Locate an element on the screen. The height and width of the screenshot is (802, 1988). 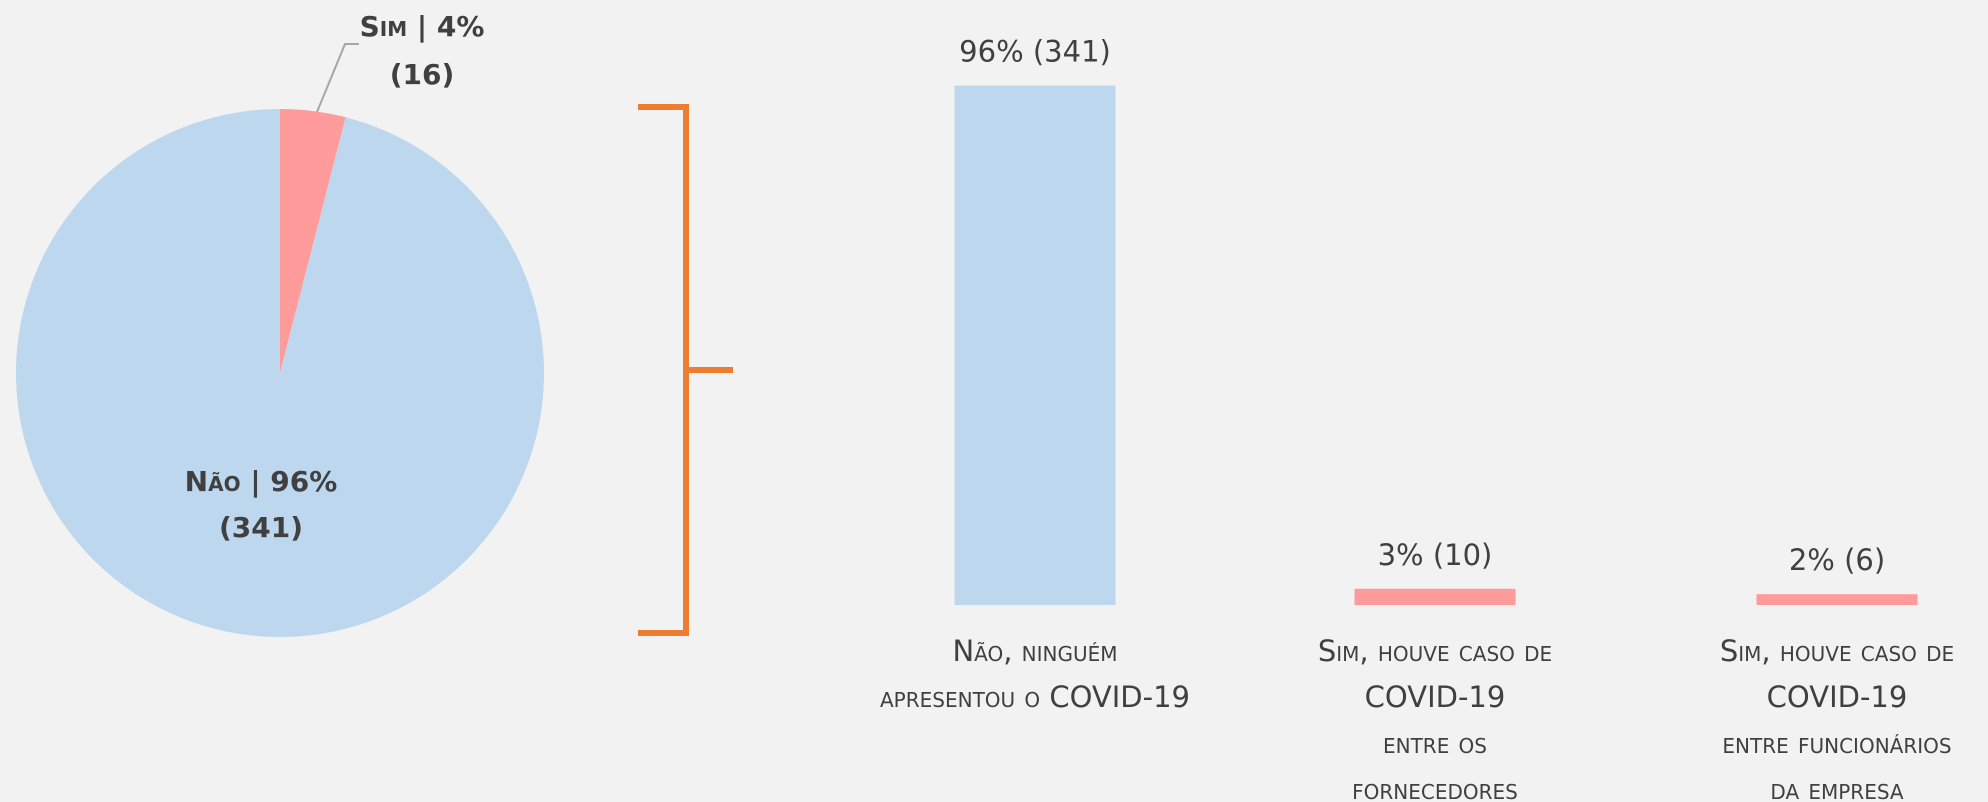
category-label: entre os is located at coordinates (1435, 743).